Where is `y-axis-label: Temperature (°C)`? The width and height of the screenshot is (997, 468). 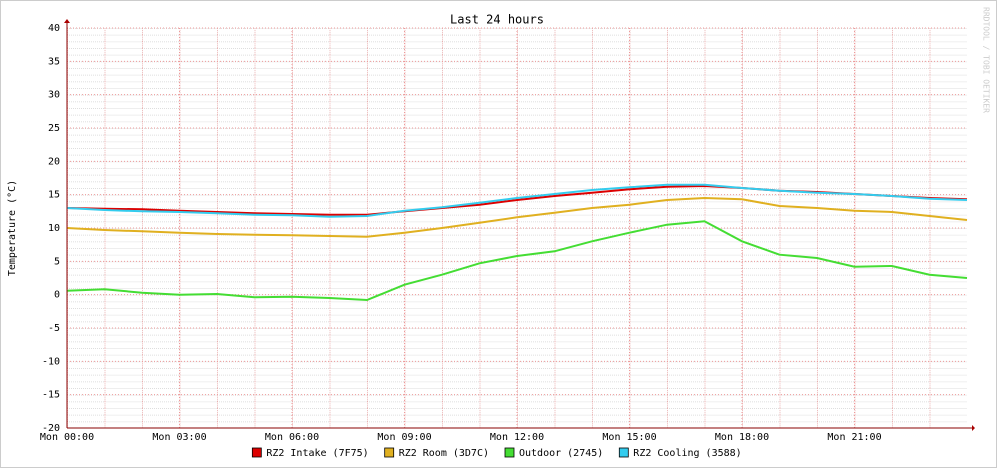
y-axis-label: Temperature (°C) is located at coordinates (12, 228).